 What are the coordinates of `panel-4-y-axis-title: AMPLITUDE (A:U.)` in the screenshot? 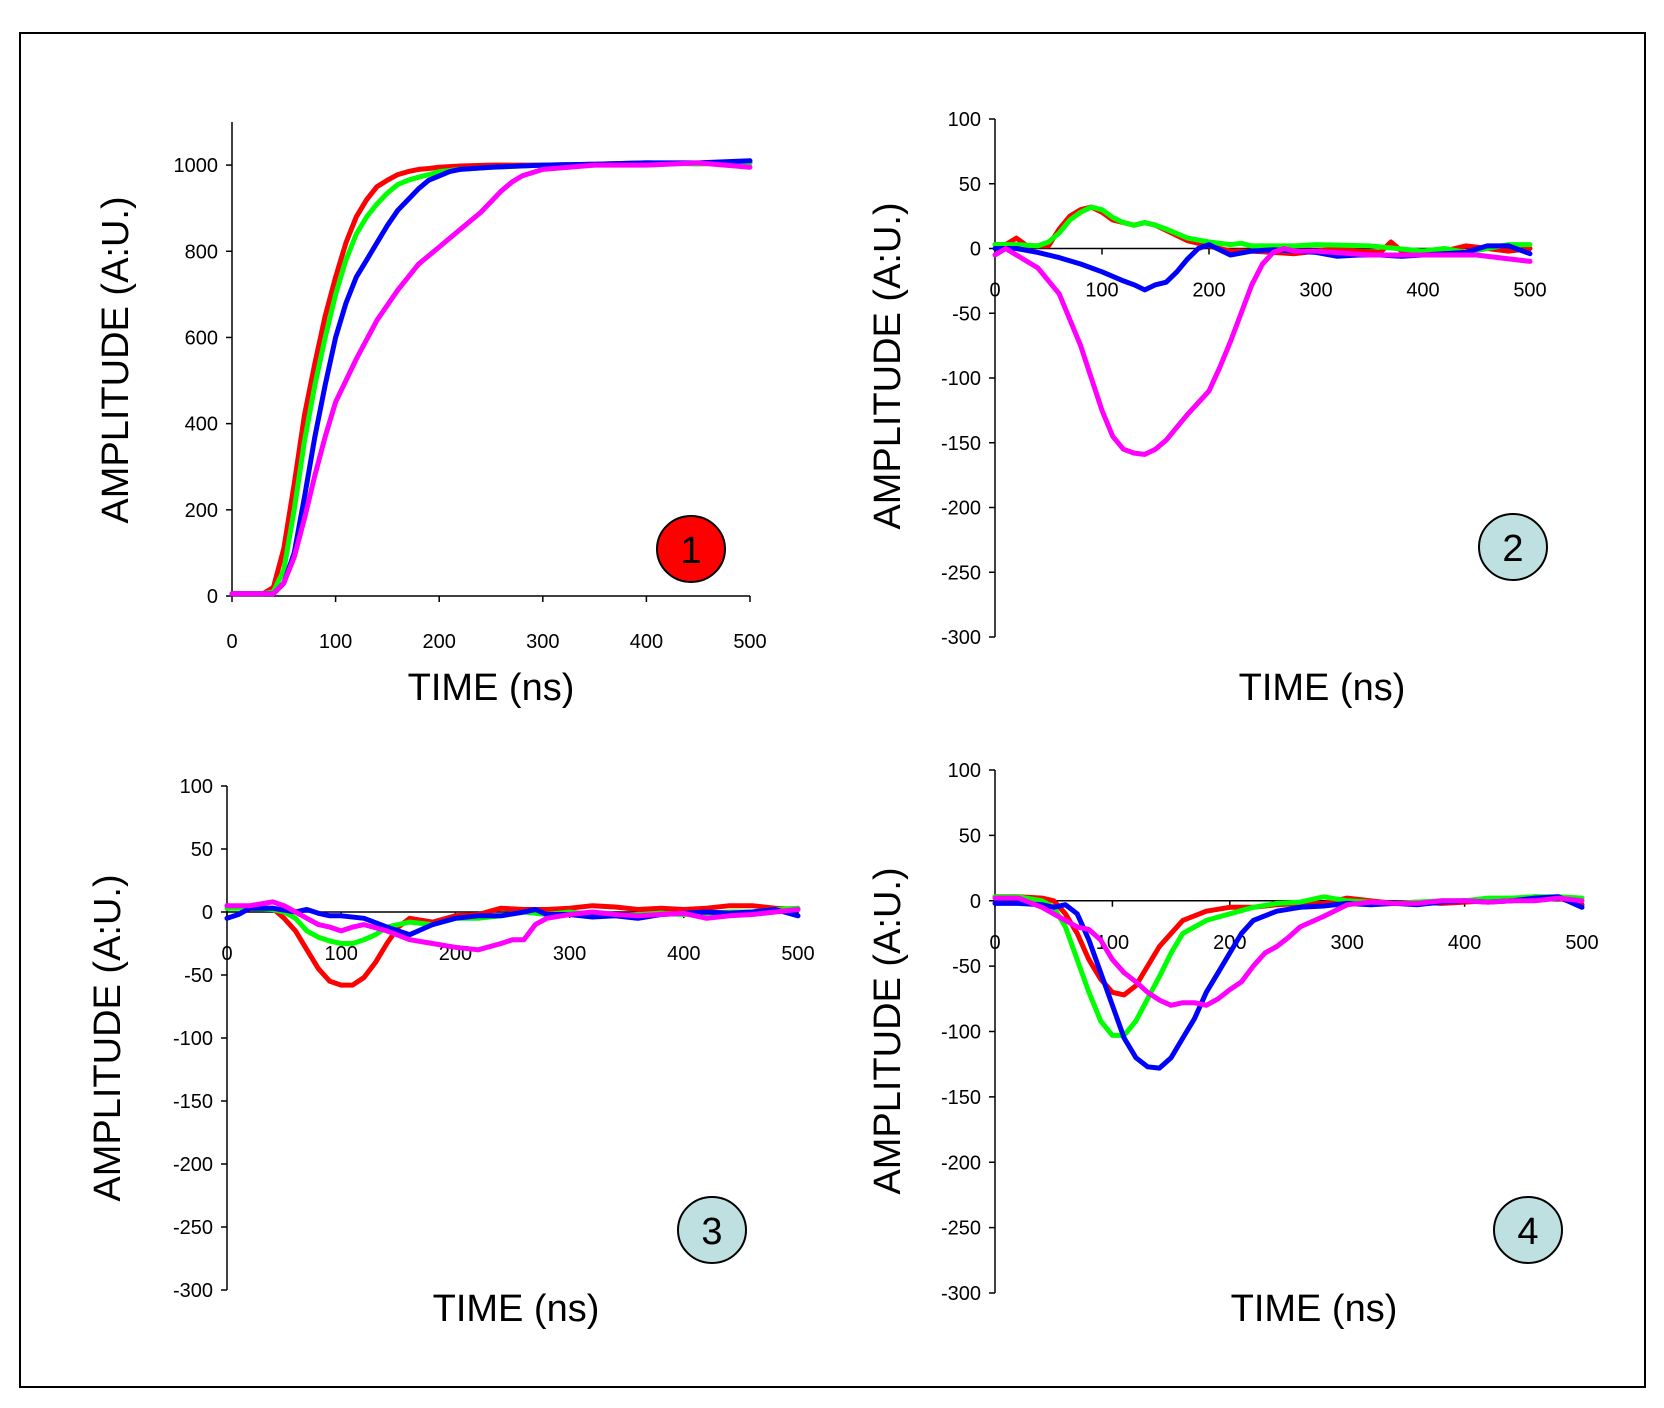 It's located at (888, 1030).